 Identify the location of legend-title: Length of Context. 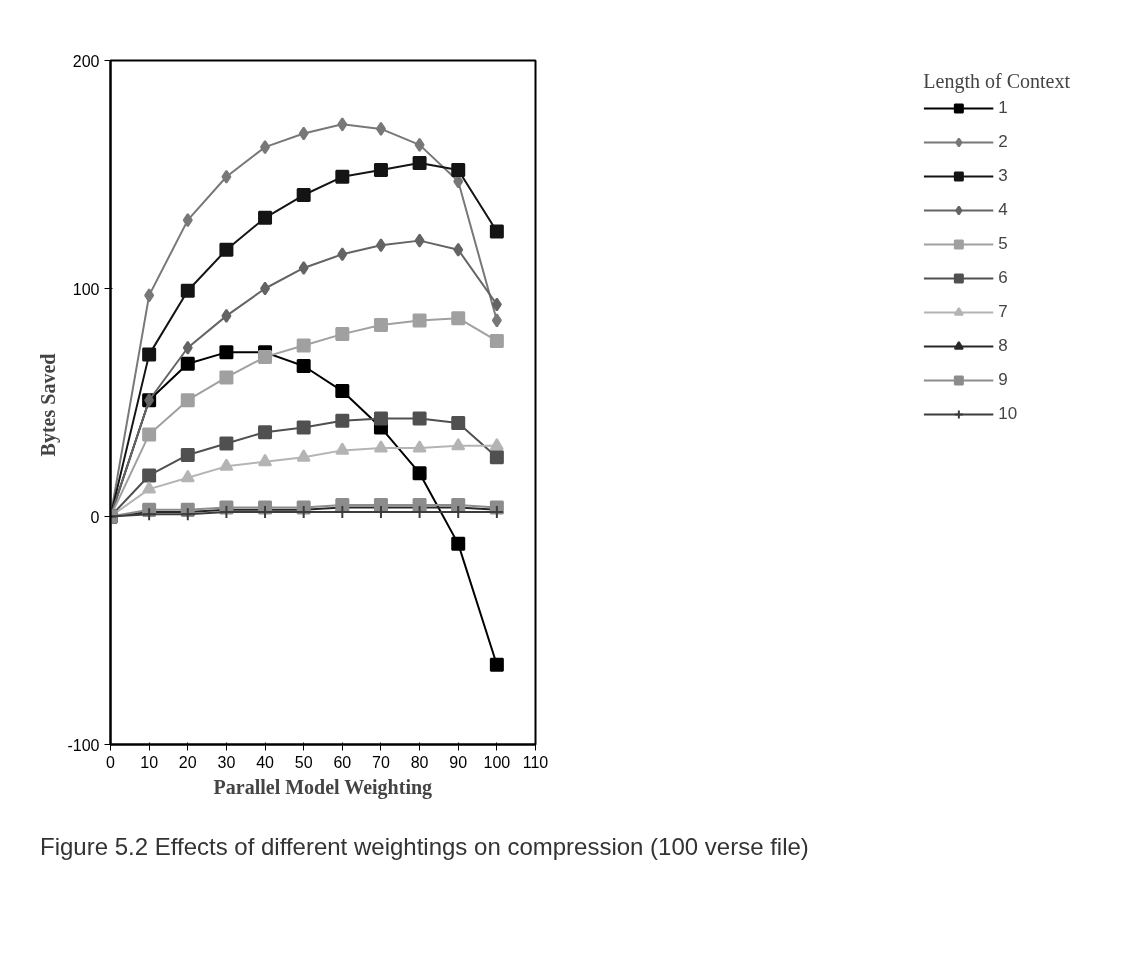
(996, 81).